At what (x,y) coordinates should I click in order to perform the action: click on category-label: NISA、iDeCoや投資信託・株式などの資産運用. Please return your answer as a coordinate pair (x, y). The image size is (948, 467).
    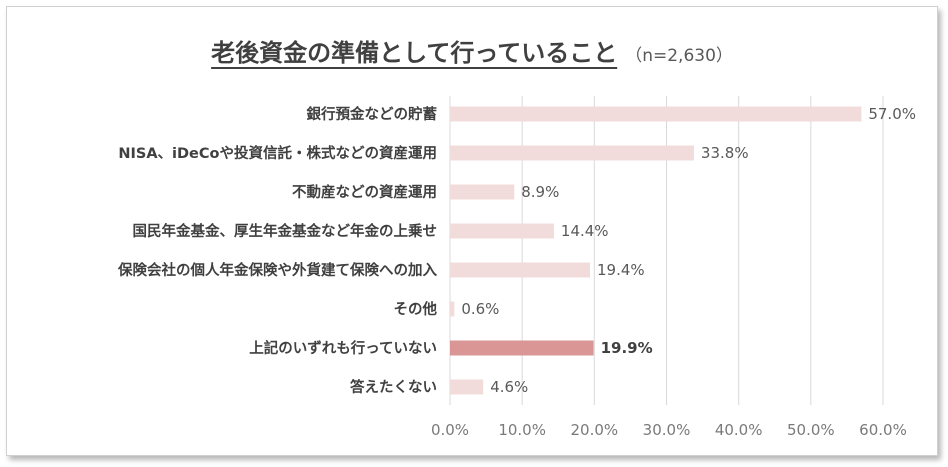
    Looking at the image, I should click on (277, 153).